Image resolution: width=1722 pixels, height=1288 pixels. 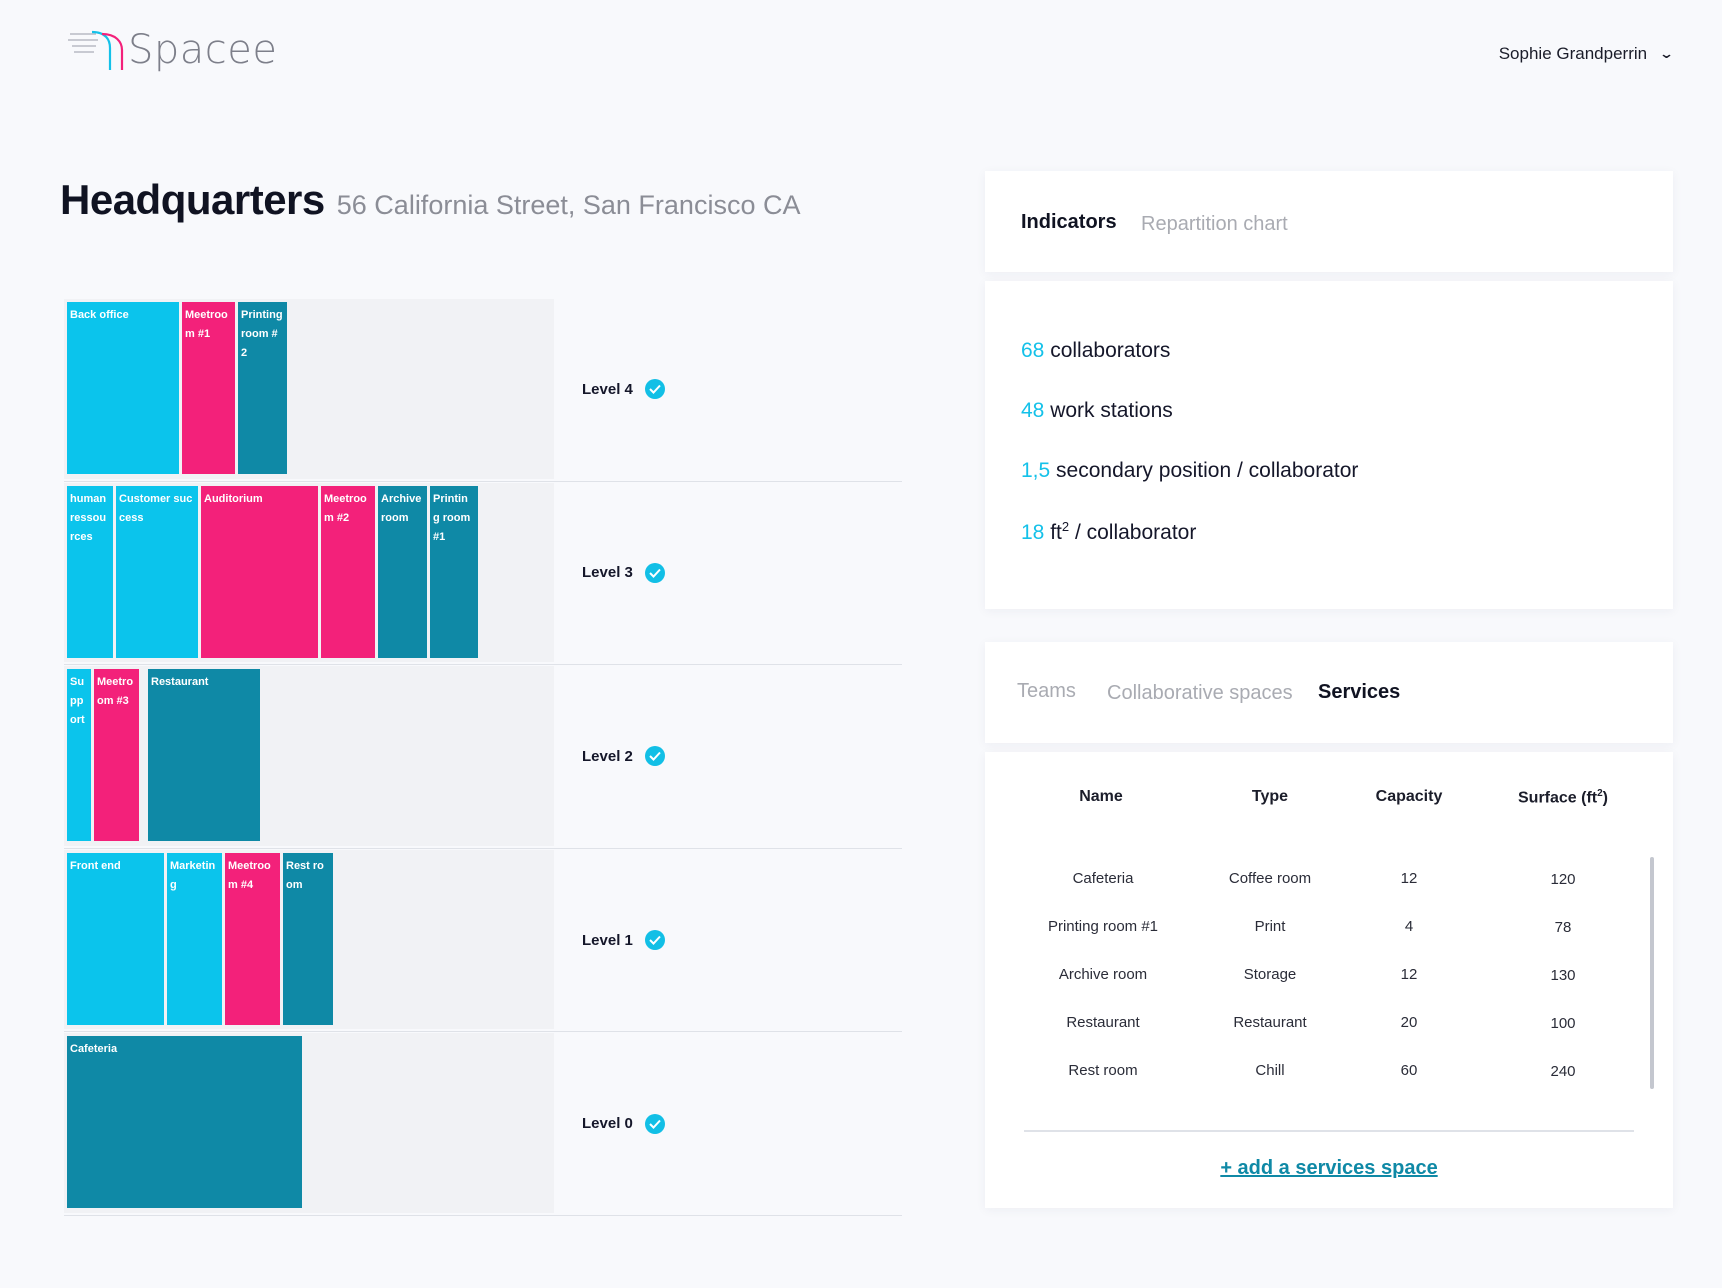 What do you see at coordinates (1563, 879) in the screenshot?
I see `cell-surface: 120` at bounding box center [1563, 879].